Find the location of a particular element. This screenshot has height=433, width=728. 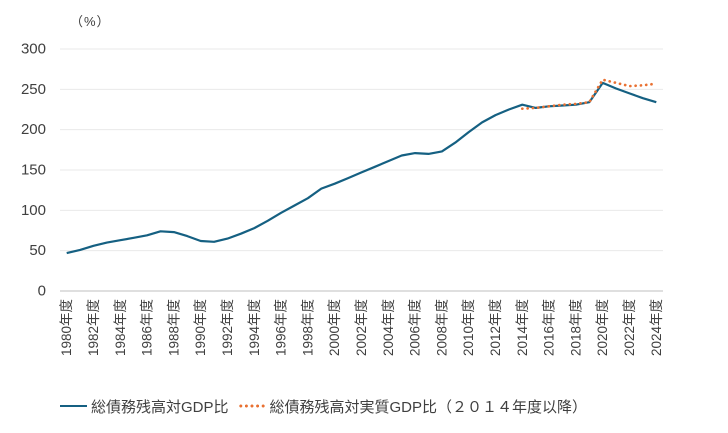

x-tick-label: 2012年度 is located at coordinates (495, 327).